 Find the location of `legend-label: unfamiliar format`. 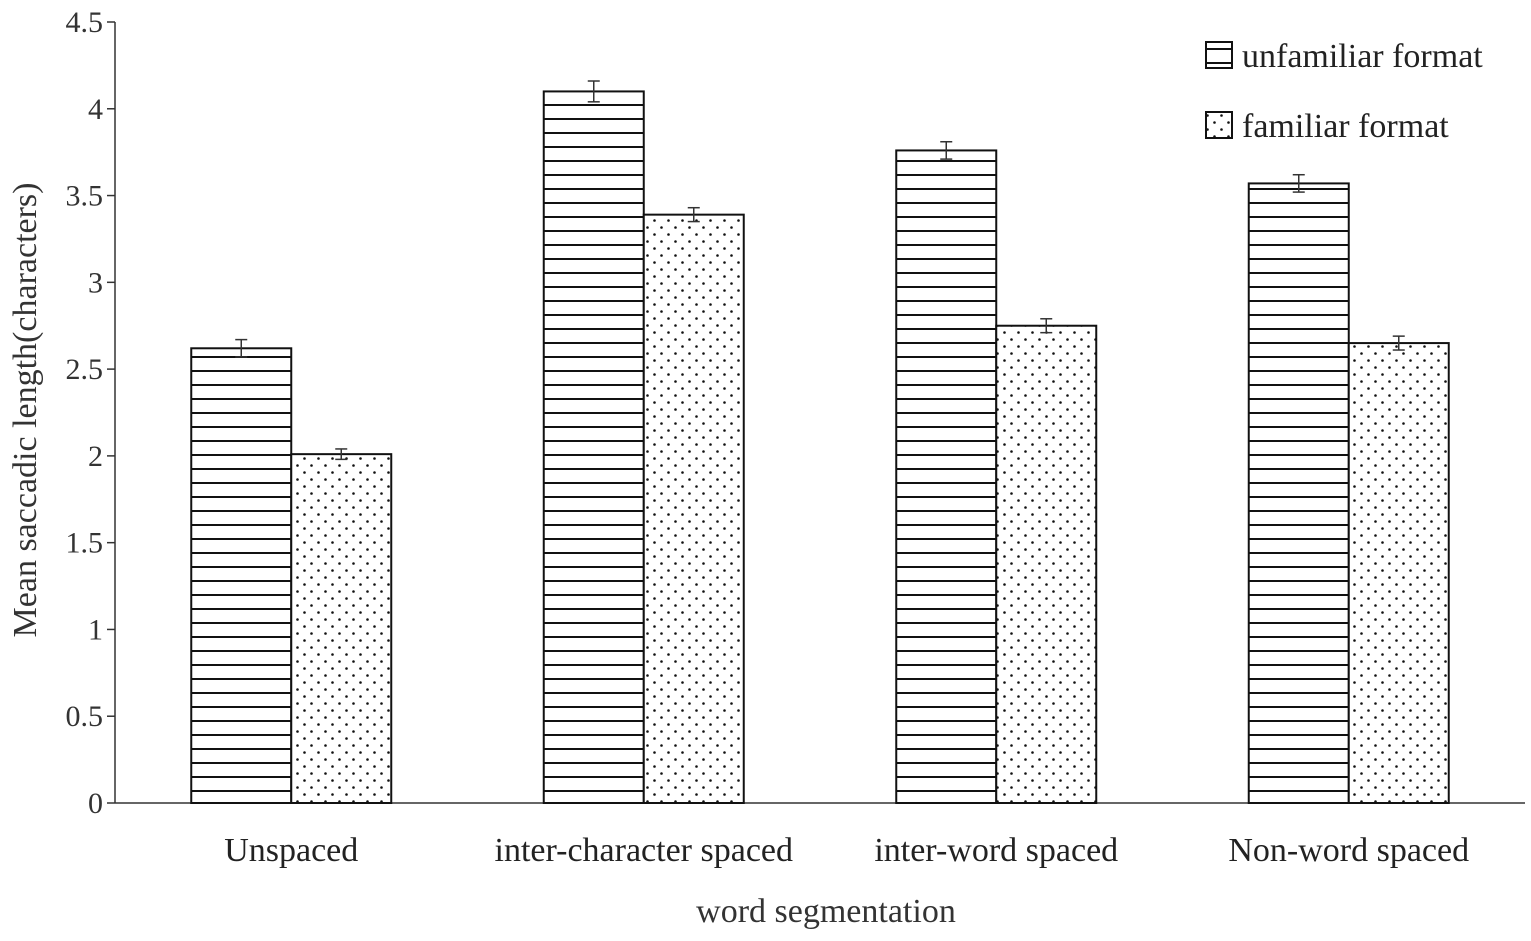

legend-label: unfamiliar format is located at coordinates (1362, 56).